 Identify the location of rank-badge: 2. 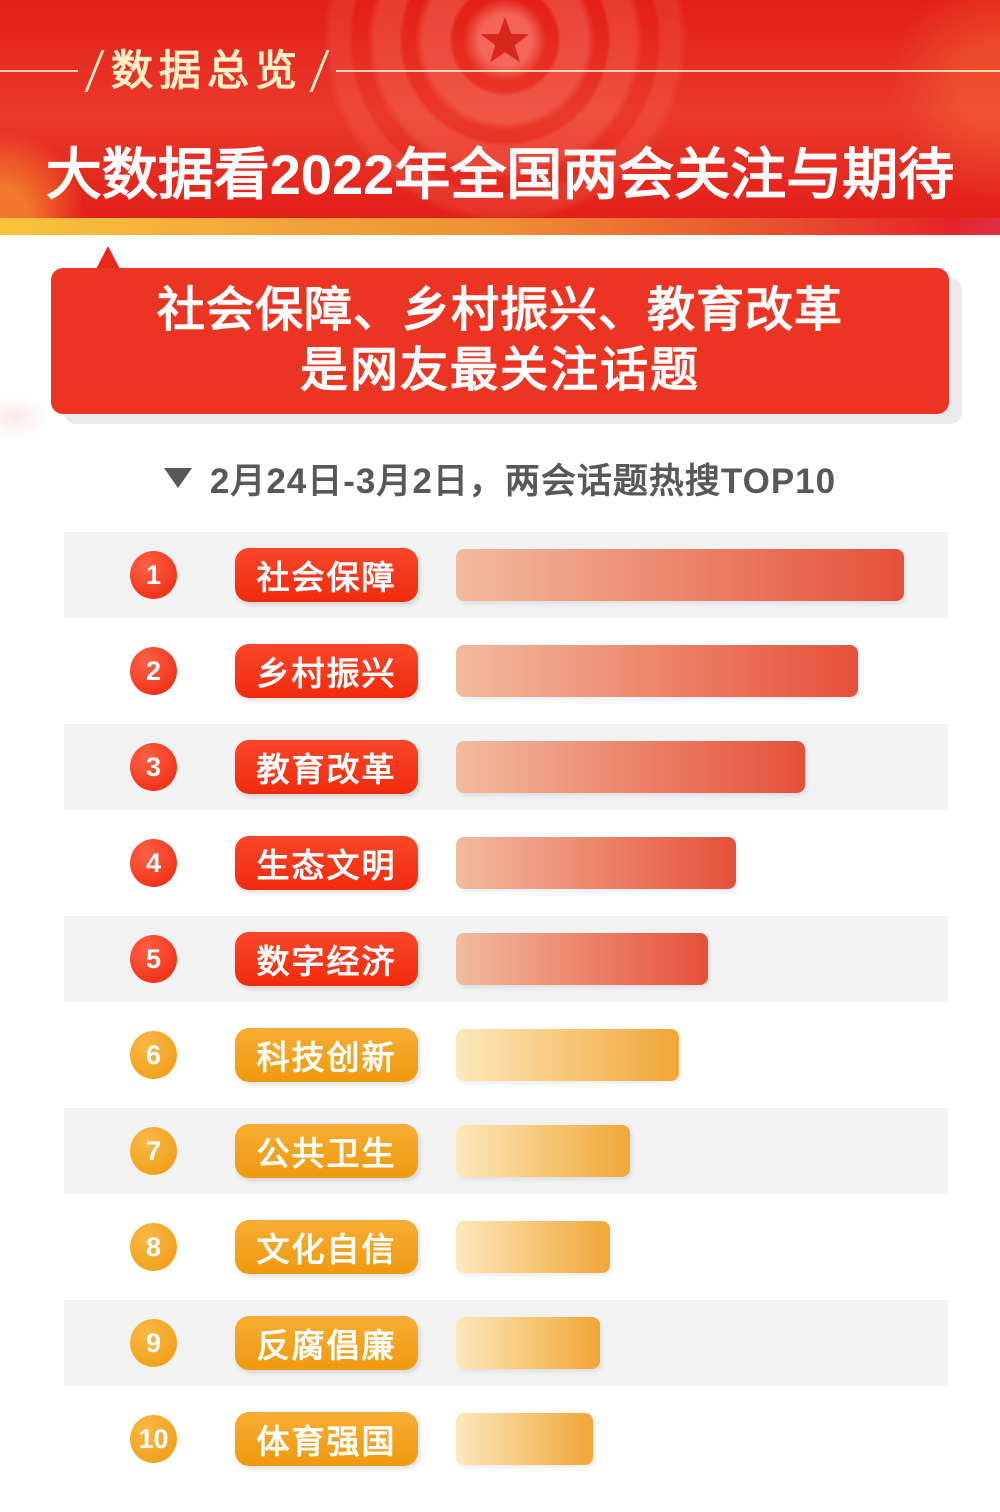
(153, 671).